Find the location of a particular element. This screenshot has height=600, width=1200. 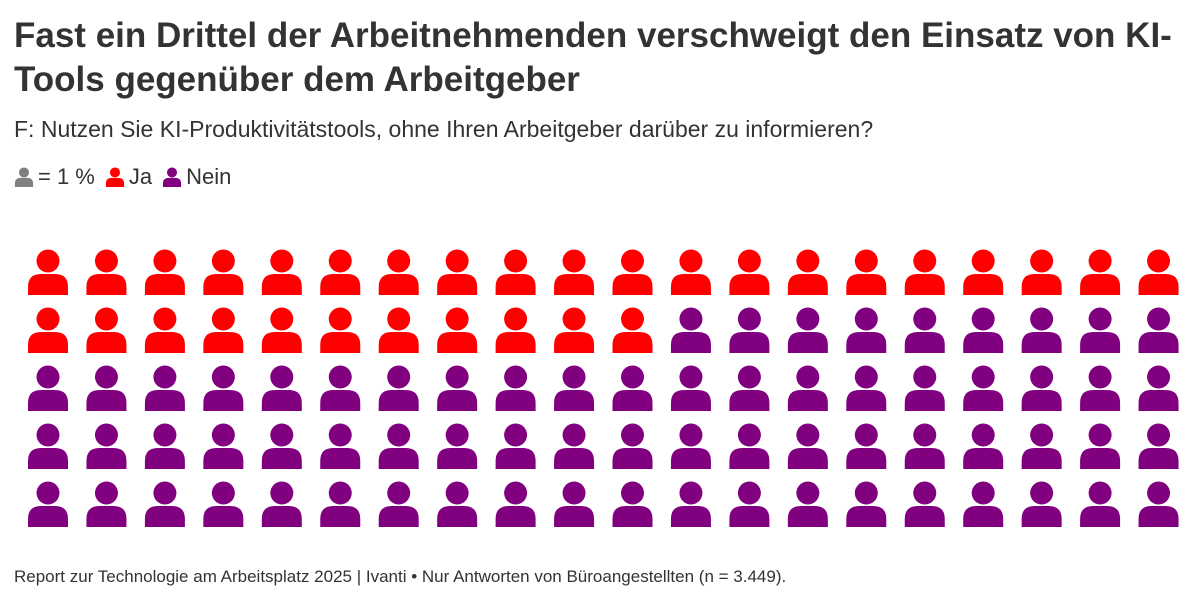

legend-unit-label: = 1 % is located at coordinates (66, 176).